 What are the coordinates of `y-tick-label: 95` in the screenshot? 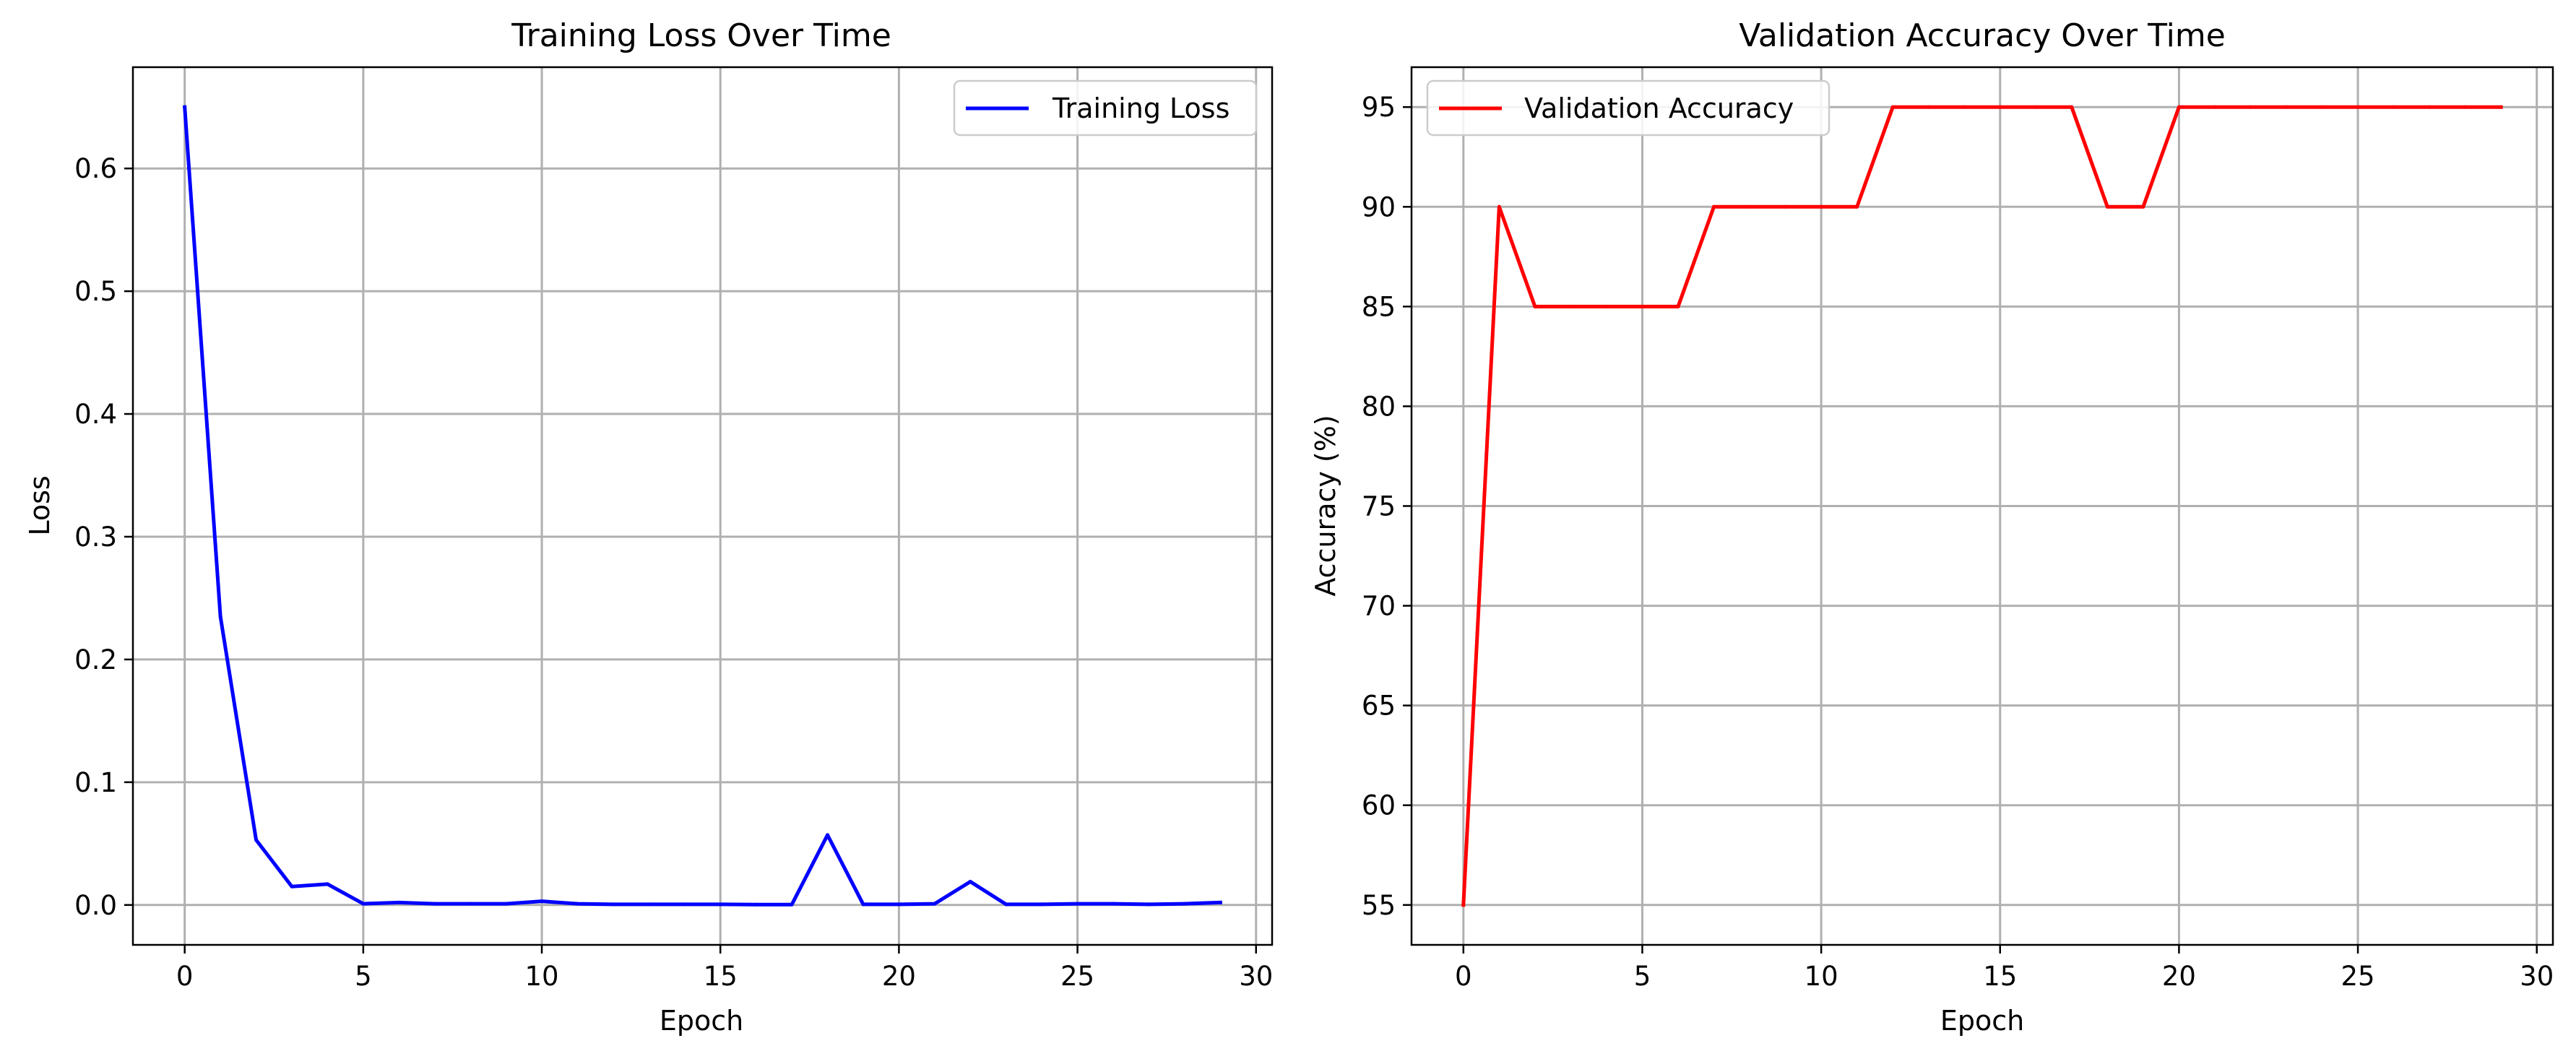 It's located at (1379, 107).